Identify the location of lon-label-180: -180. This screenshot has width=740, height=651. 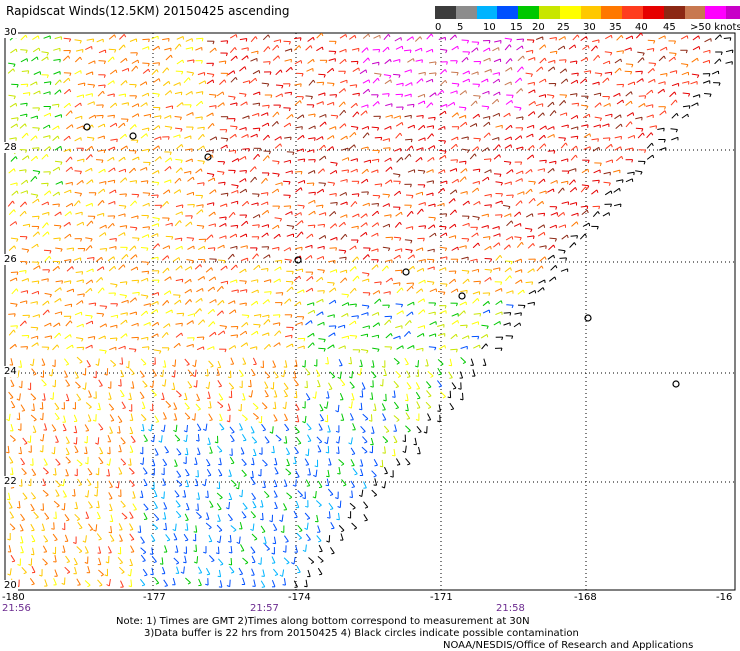
(13, 597).